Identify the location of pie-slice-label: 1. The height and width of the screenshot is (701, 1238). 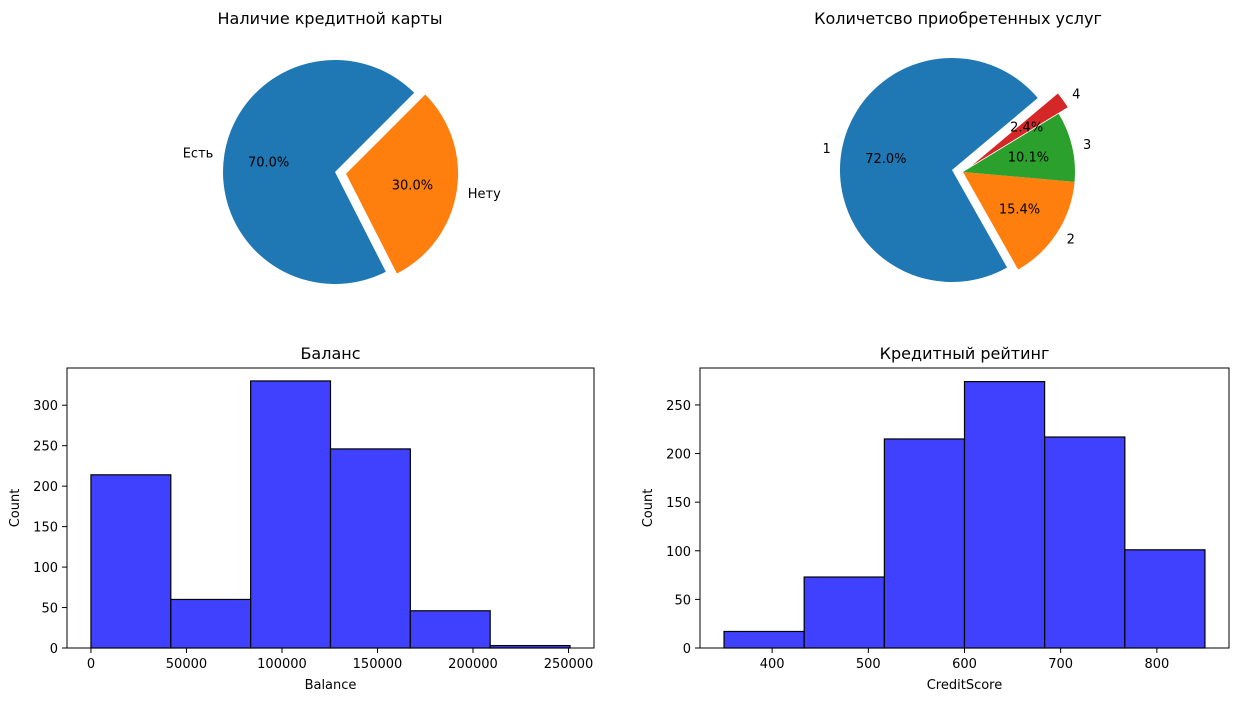
(826, 149).